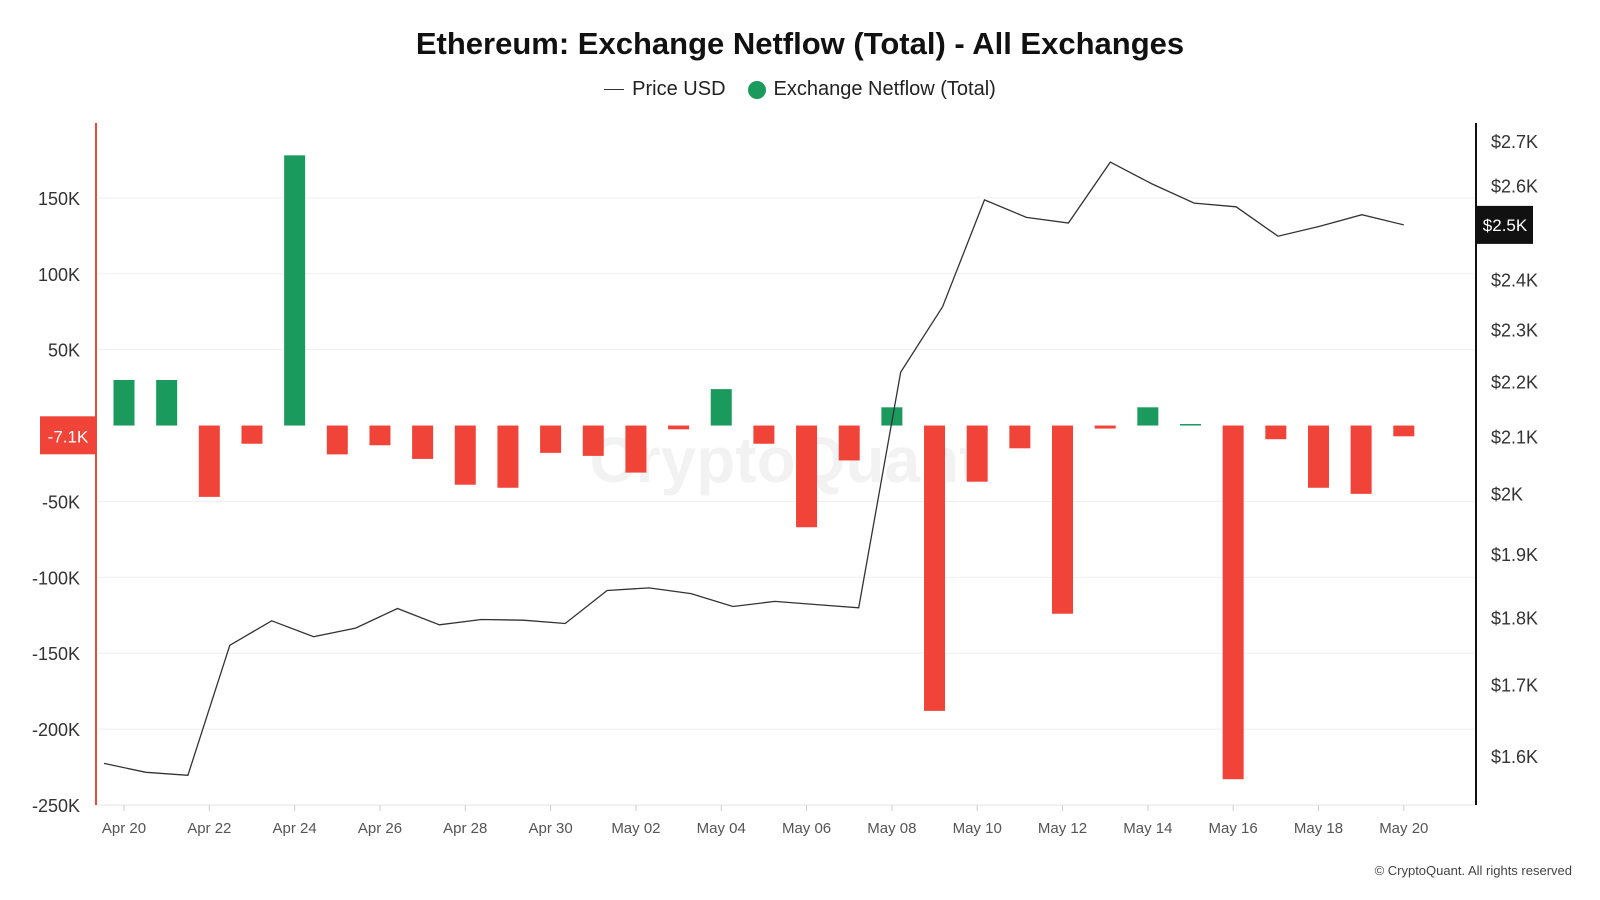 The image size is (1600, 900). What do you see at coordinates (1147, 828) in the screenshot?
I see `x-tick-label: May 14` at bounding box center [1147, 828].